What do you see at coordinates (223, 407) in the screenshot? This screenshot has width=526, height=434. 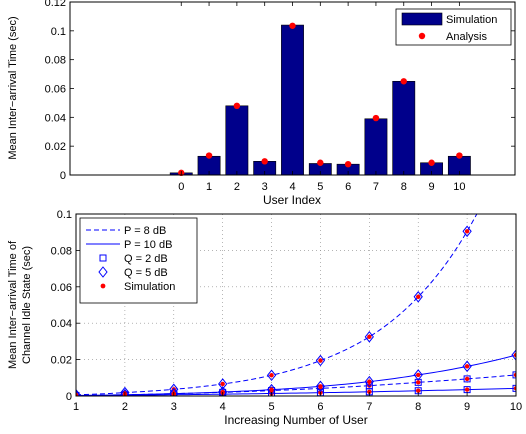 I see `line-x-tick-label-4: 4` at bounding box center [223, 407].